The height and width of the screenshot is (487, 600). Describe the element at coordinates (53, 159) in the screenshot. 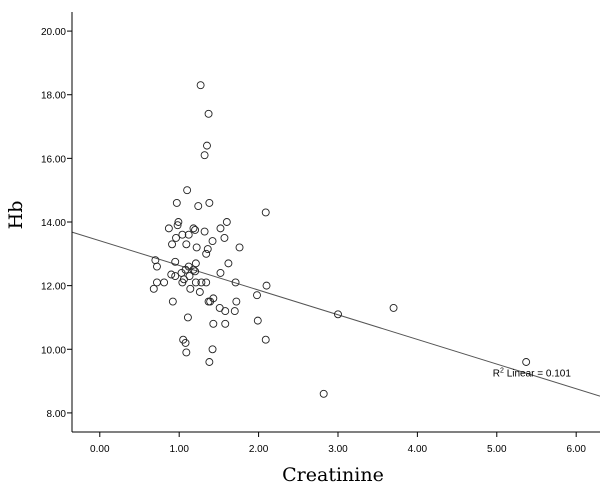

I see `y-tick-label: 16.00` at that location.